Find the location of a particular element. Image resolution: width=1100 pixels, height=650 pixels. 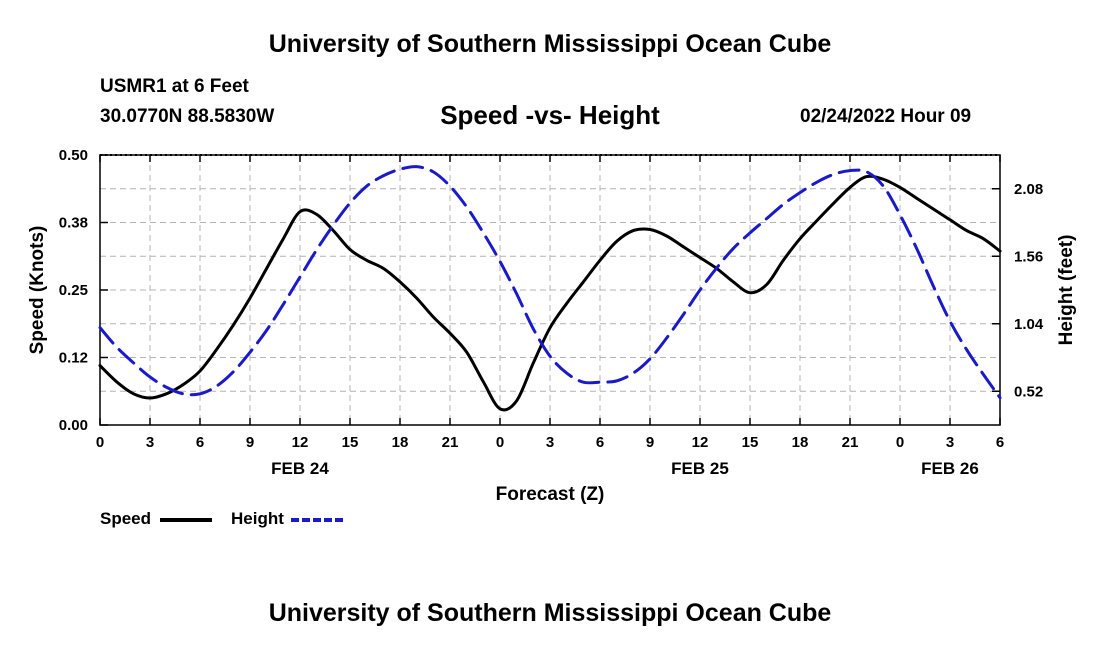

legend-speed-label: Speed is located at coordinates (126, 518).